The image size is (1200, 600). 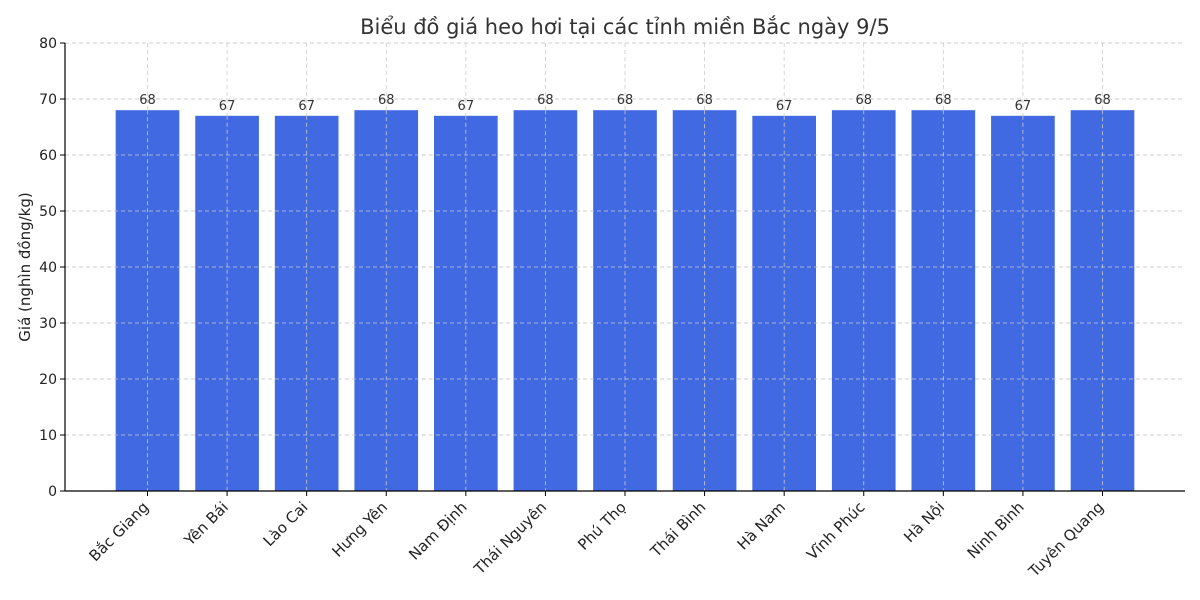 I want to click on y-tick-label: 50, so click(x=48, y=212).